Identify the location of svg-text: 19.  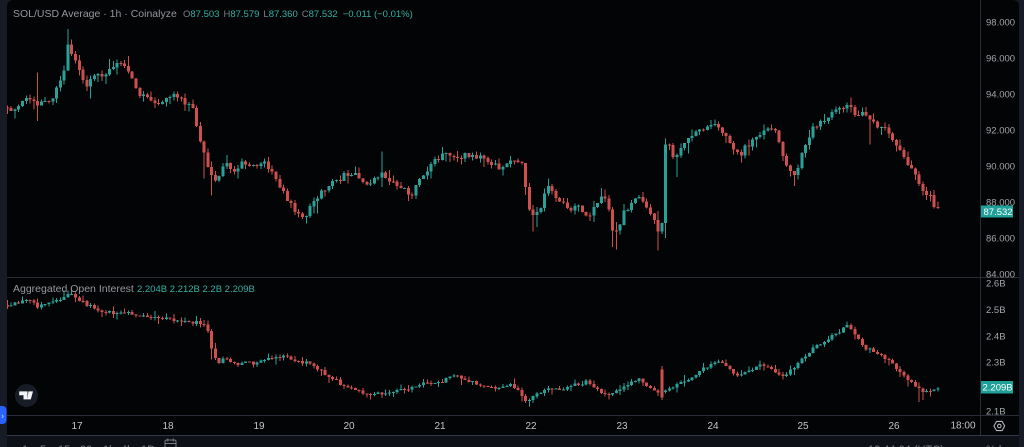
(259, 426).